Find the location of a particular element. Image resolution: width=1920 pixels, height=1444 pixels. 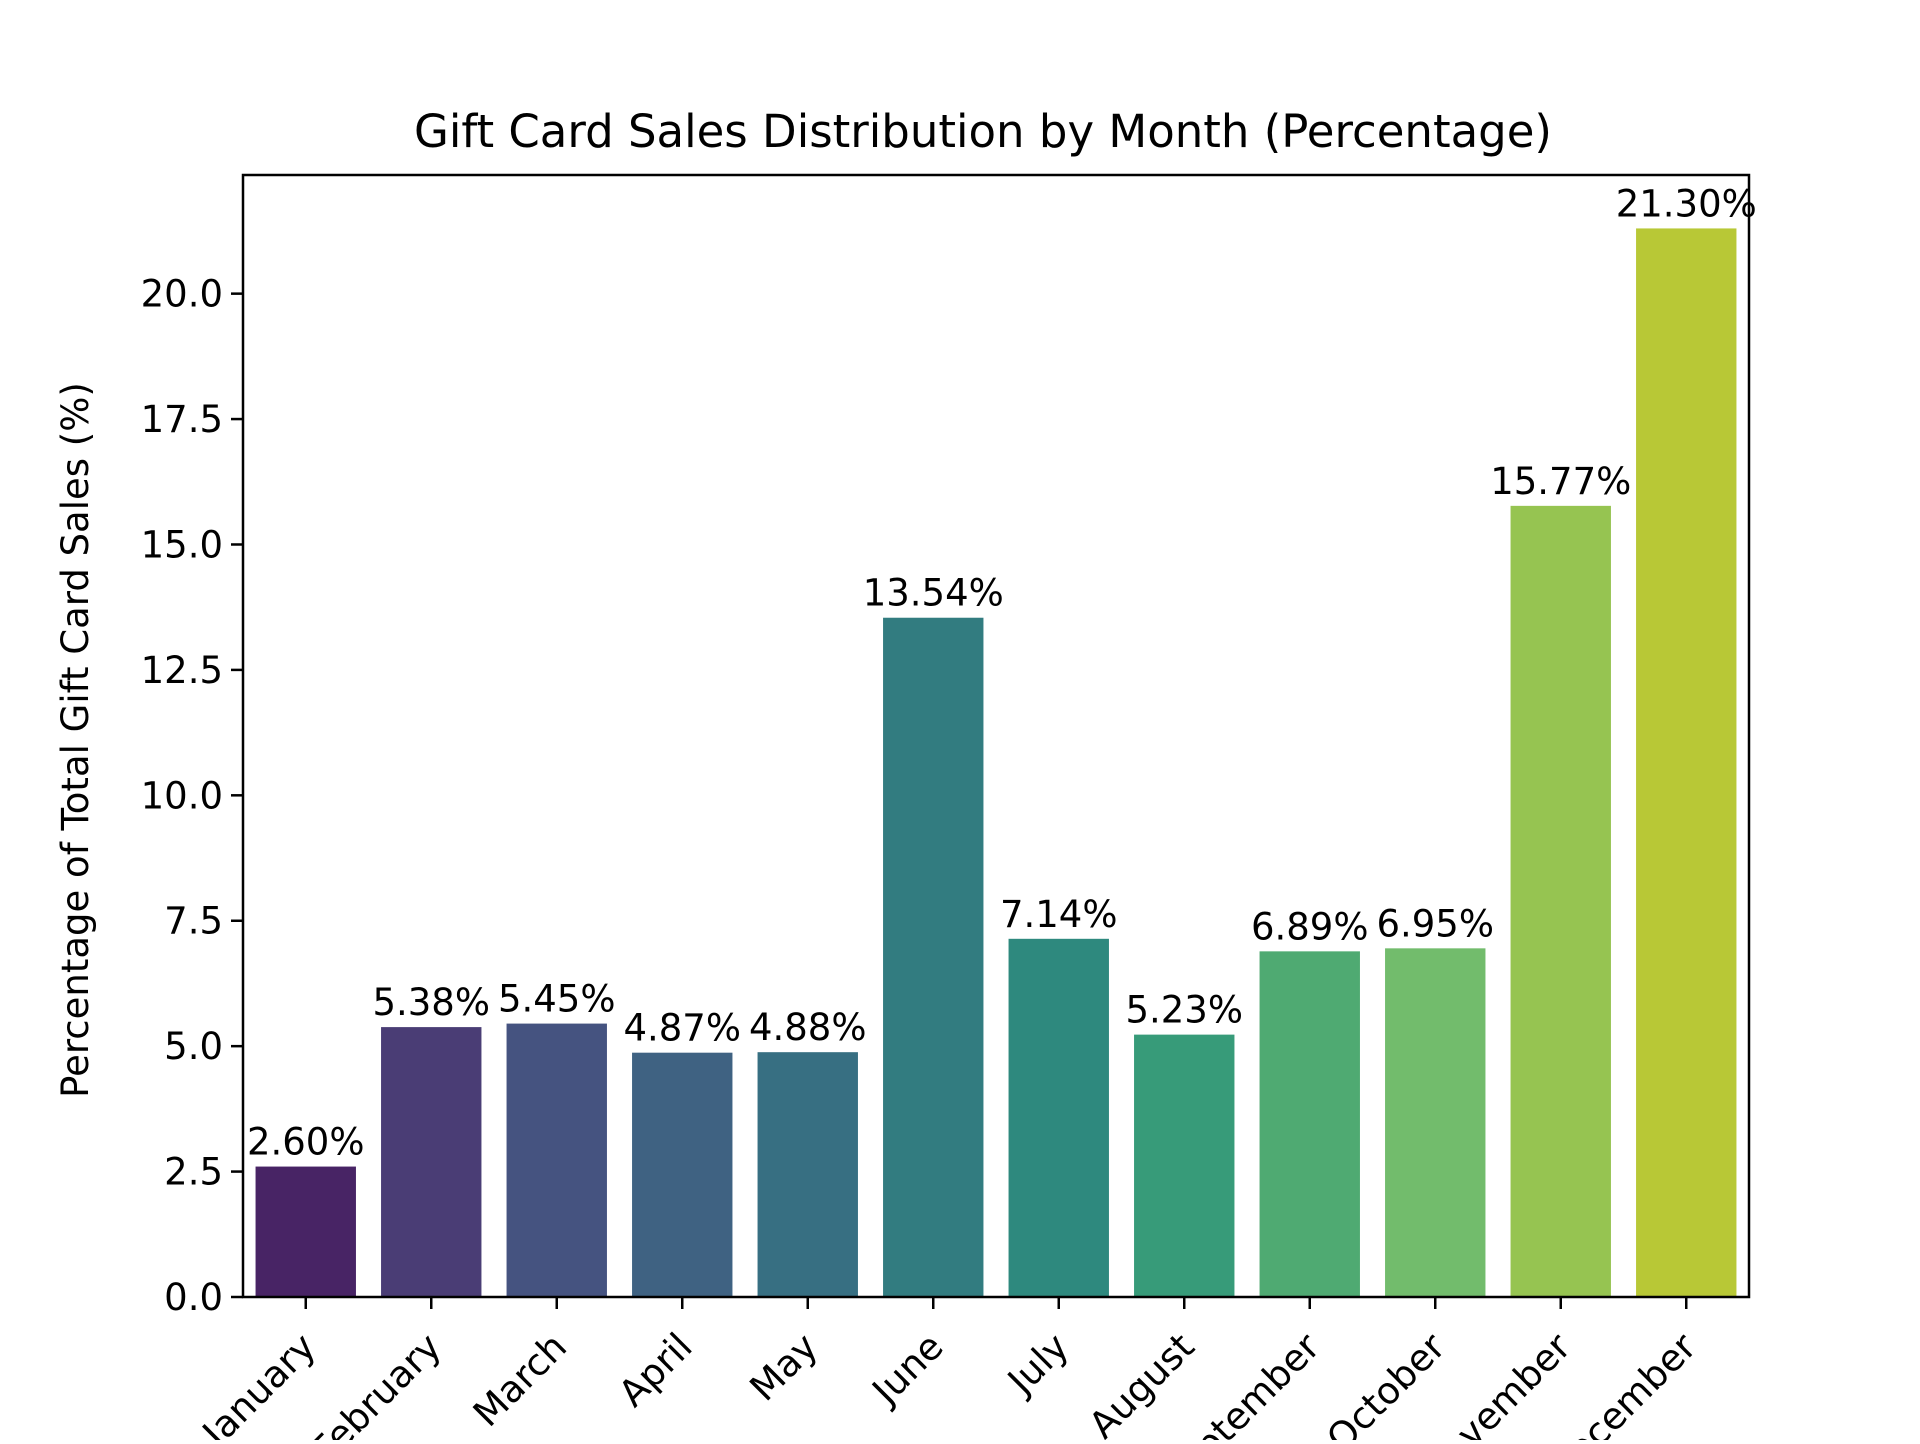

x-tick-label: October is located at coordinates (1387, 1382).